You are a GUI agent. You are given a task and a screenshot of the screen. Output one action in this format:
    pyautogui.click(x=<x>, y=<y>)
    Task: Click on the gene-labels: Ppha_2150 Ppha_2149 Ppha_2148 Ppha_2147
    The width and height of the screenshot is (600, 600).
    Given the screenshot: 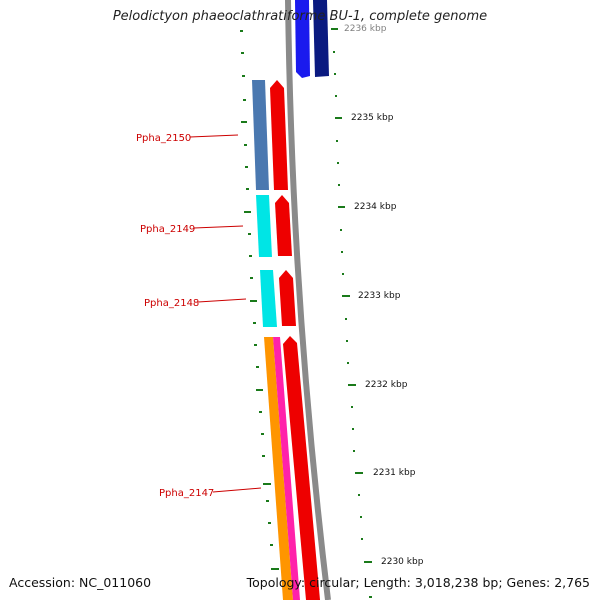 What is the action you would take?
    pyautogui.click(x=199, y=316)
    